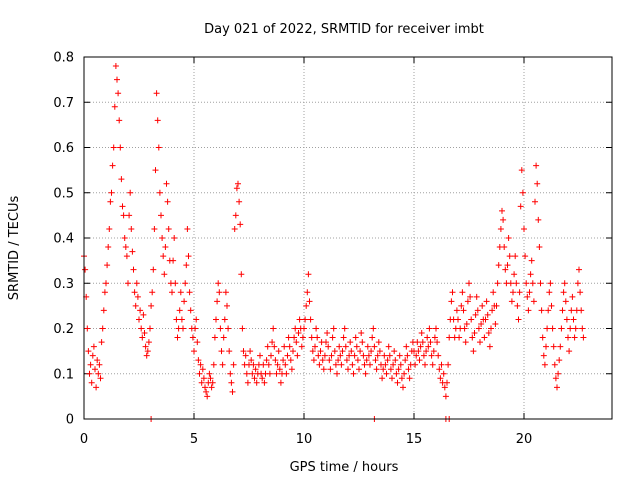 This screenshot has width=640, height=480. What do you see at coordinates (63, 329) in the screenshot?
I see `y-tick-label: 0.2` at bounding box center [63, 329].